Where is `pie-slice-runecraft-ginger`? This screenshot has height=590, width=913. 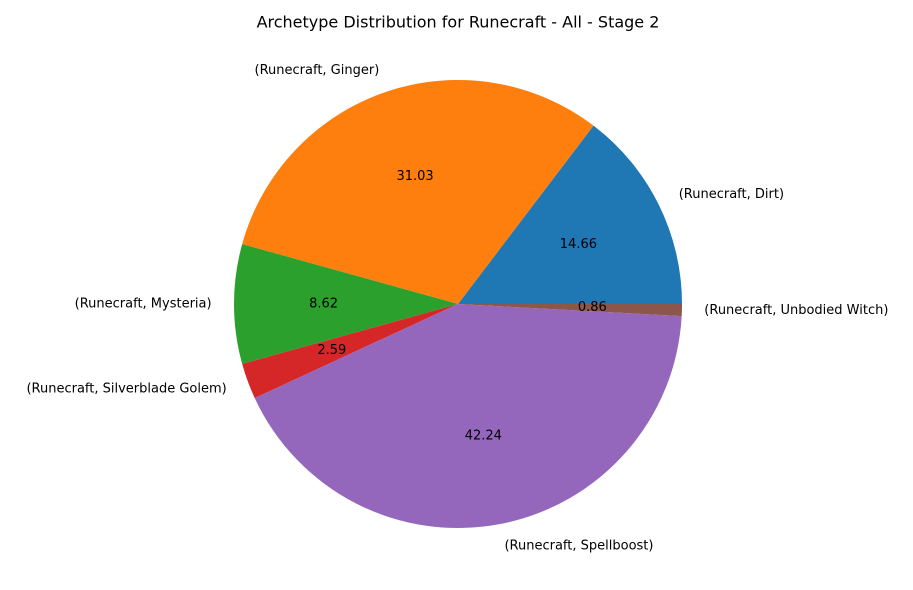
pie-slice-runecraft-ginger is located at coordinates (418, 191).